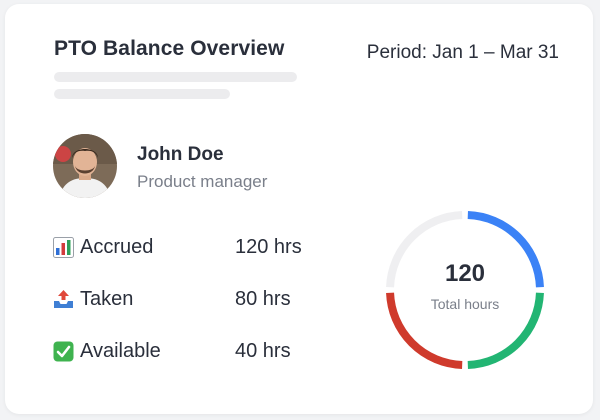  Describe the element at coordinates (263, 351) in the screenshot. I see `stat-value: 40 hrs` at that location.